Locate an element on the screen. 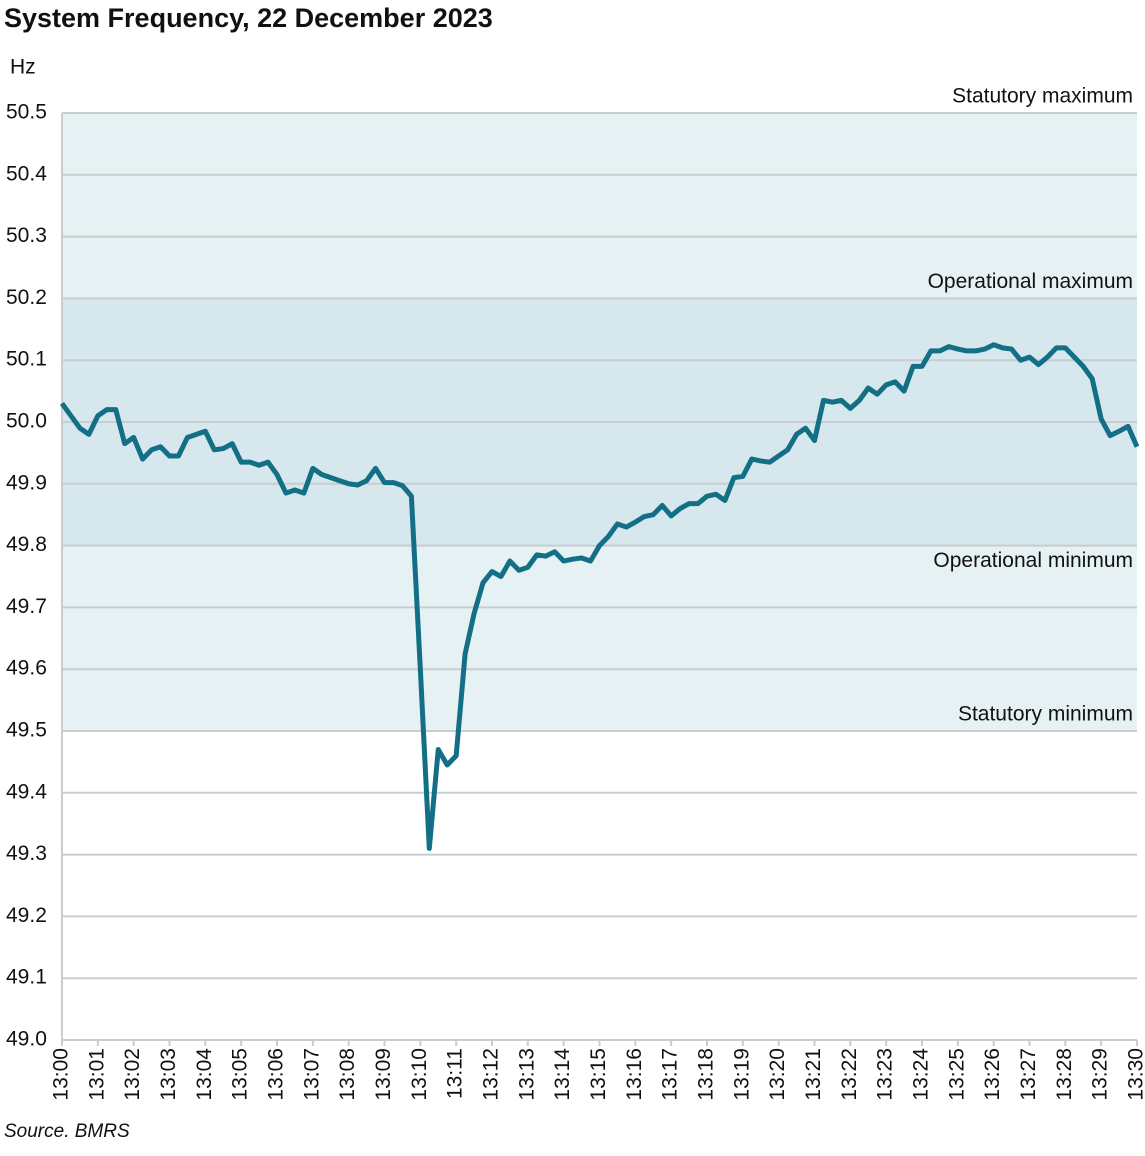  y-tick-label: 49.5 is located at coordinates (26, 730).